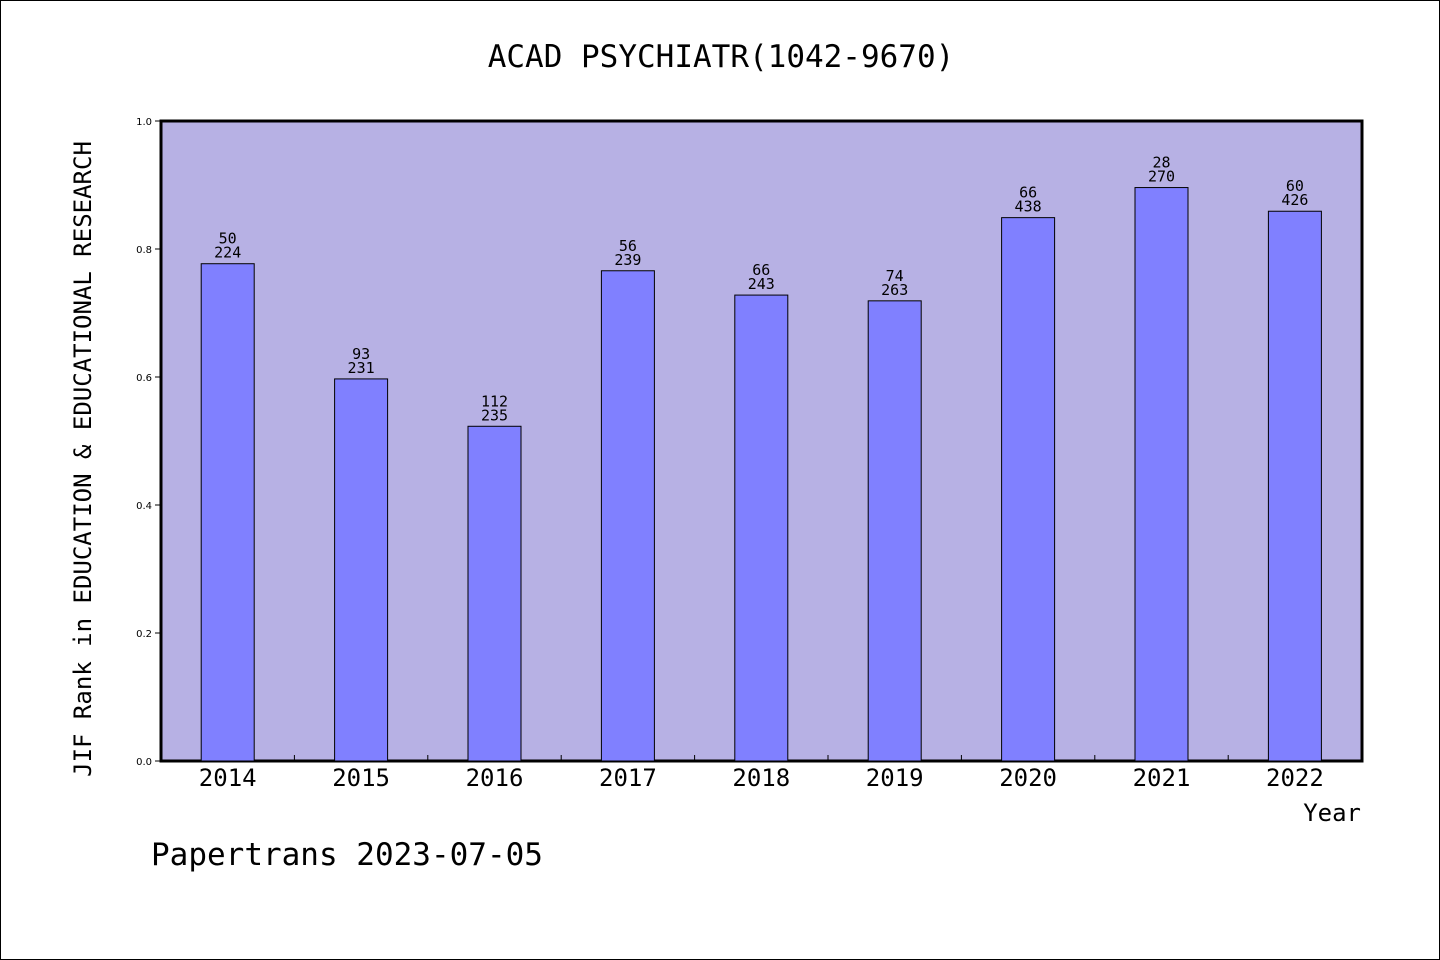 The height and width of the screenshot is (960, 1440). What do you see at coordinates (894, 290) in the screenshot?
I see `data-label-bottom-2019: 263` at bounding box center [894, 290].